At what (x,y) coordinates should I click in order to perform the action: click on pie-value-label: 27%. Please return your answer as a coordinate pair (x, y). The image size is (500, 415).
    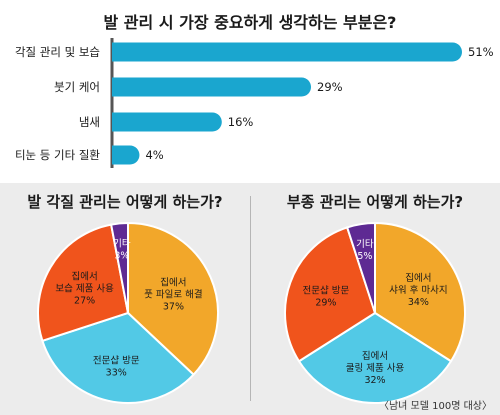
    Looking at the image, I should click on (84, 300).